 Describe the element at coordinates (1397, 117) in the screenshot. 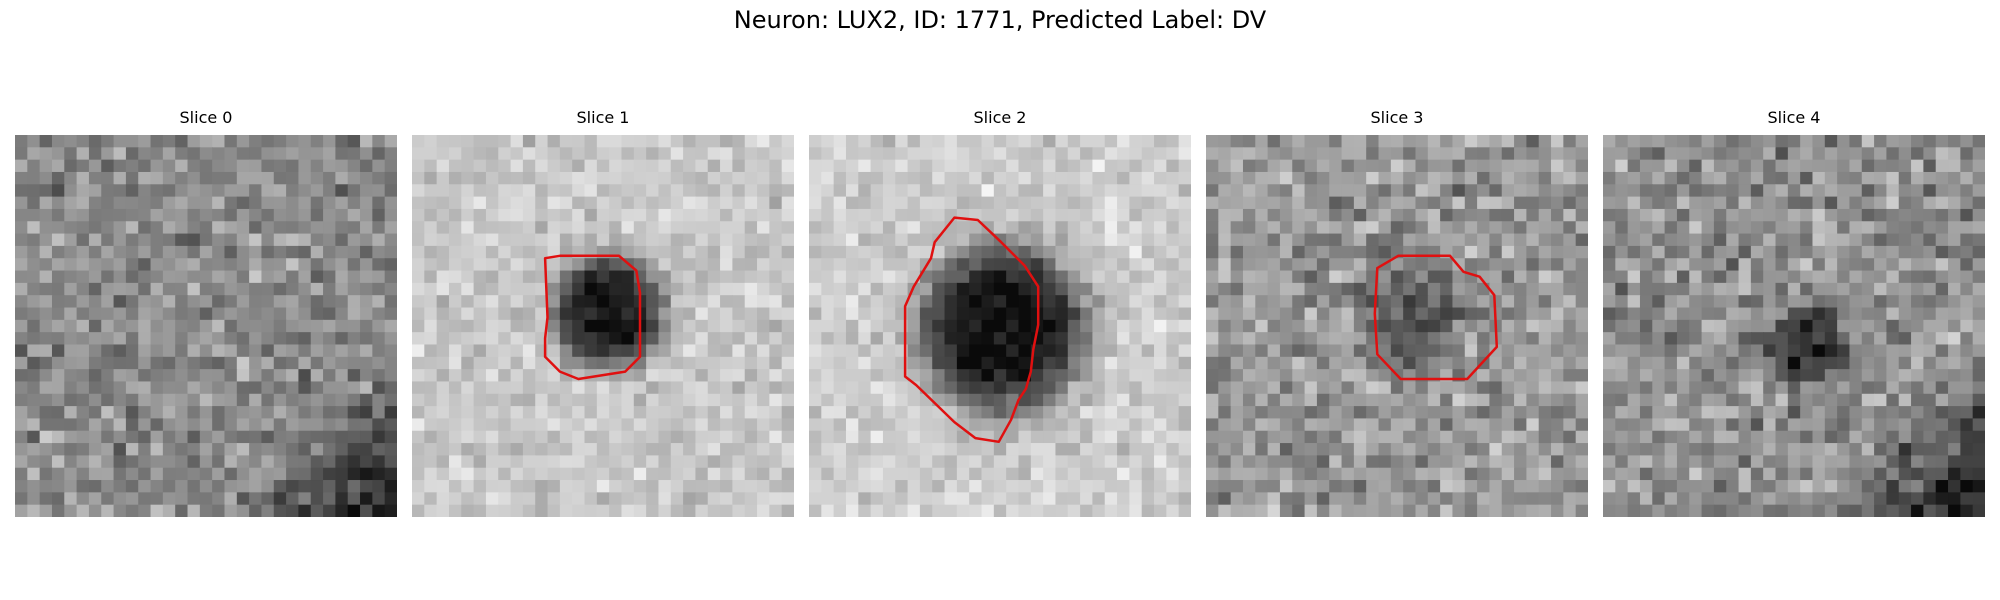

I see `panel-title-slice-3: Slice 3` at that location.